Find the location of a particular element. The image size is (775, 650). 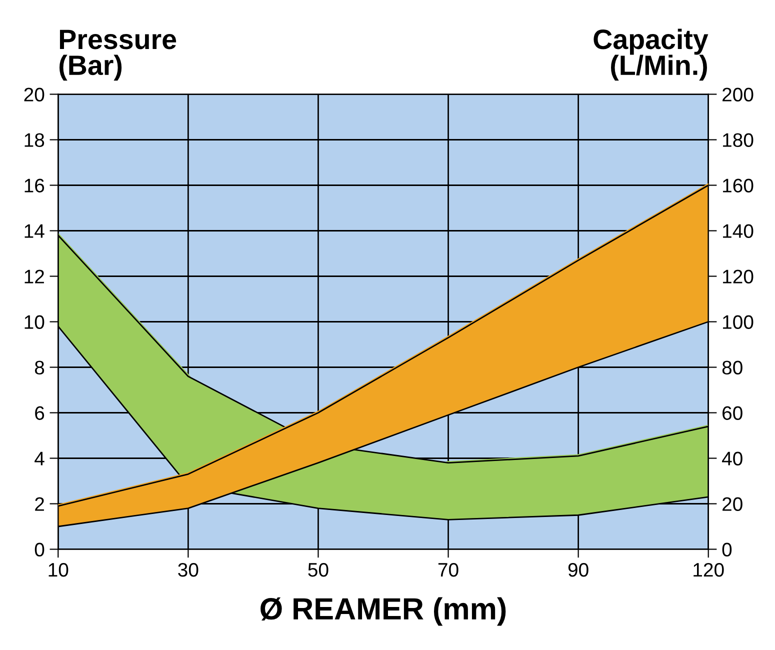

y-tick-label: 0 is located at coordinates (39, 549).